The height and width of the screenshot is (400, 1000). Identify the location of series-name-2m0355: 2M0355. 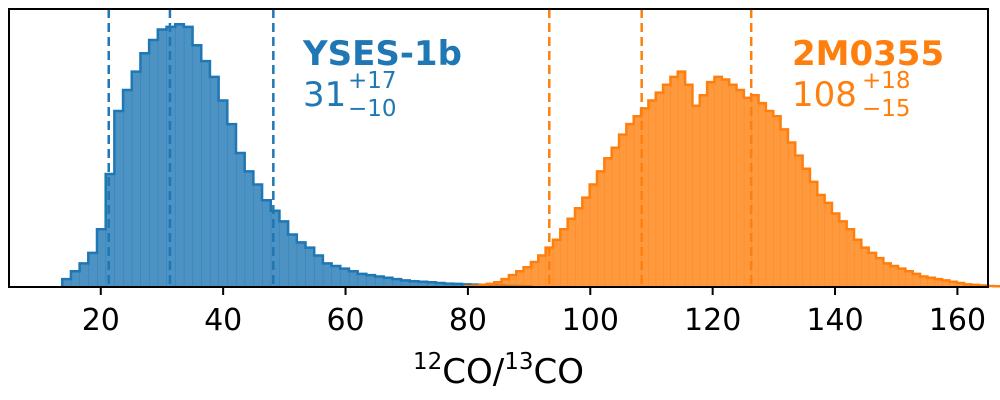
(868, 54).